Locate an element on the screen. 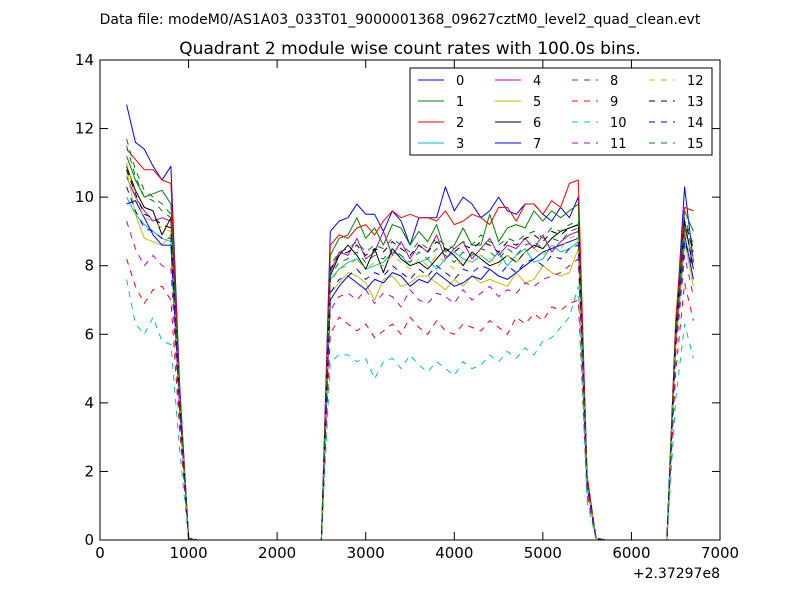 Image resolution: width=800 pixels, height=600 pixels. legend-label-13: 13 is located at coordinates (695, 102).